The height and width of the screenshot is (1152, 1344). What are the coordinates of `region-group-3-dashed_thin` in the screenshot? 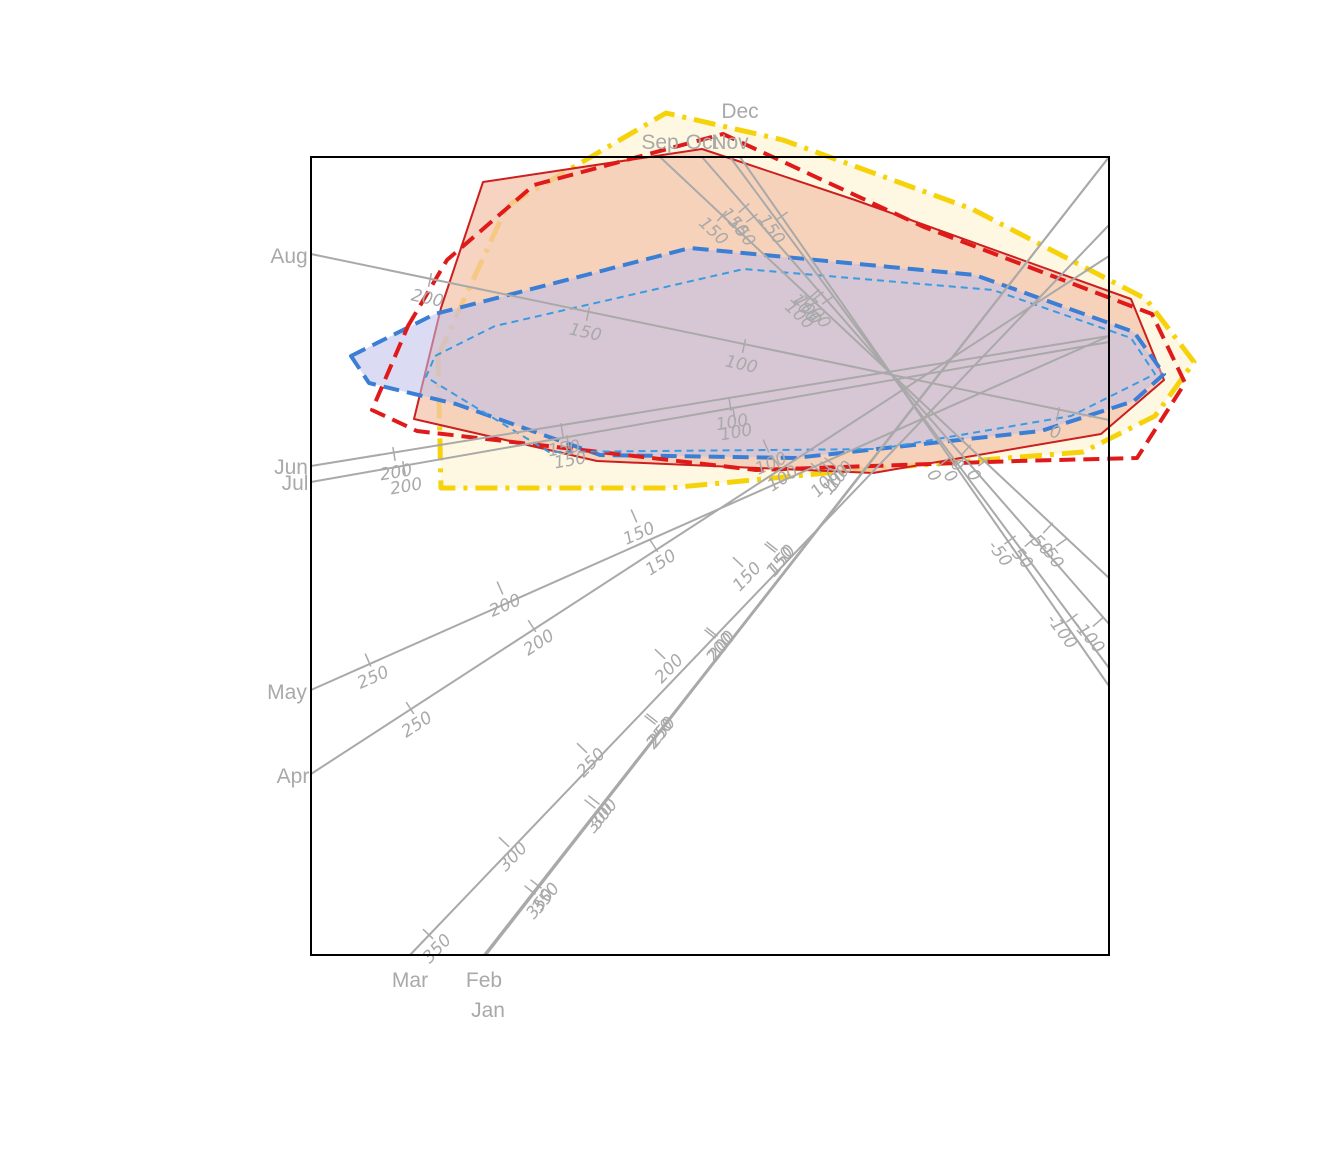 It's located at (790, 360).